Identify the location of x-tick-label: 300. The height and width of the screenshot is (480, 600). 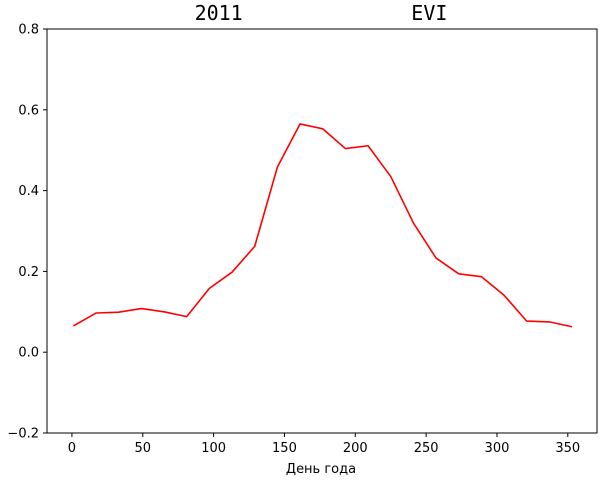
(497, 448).